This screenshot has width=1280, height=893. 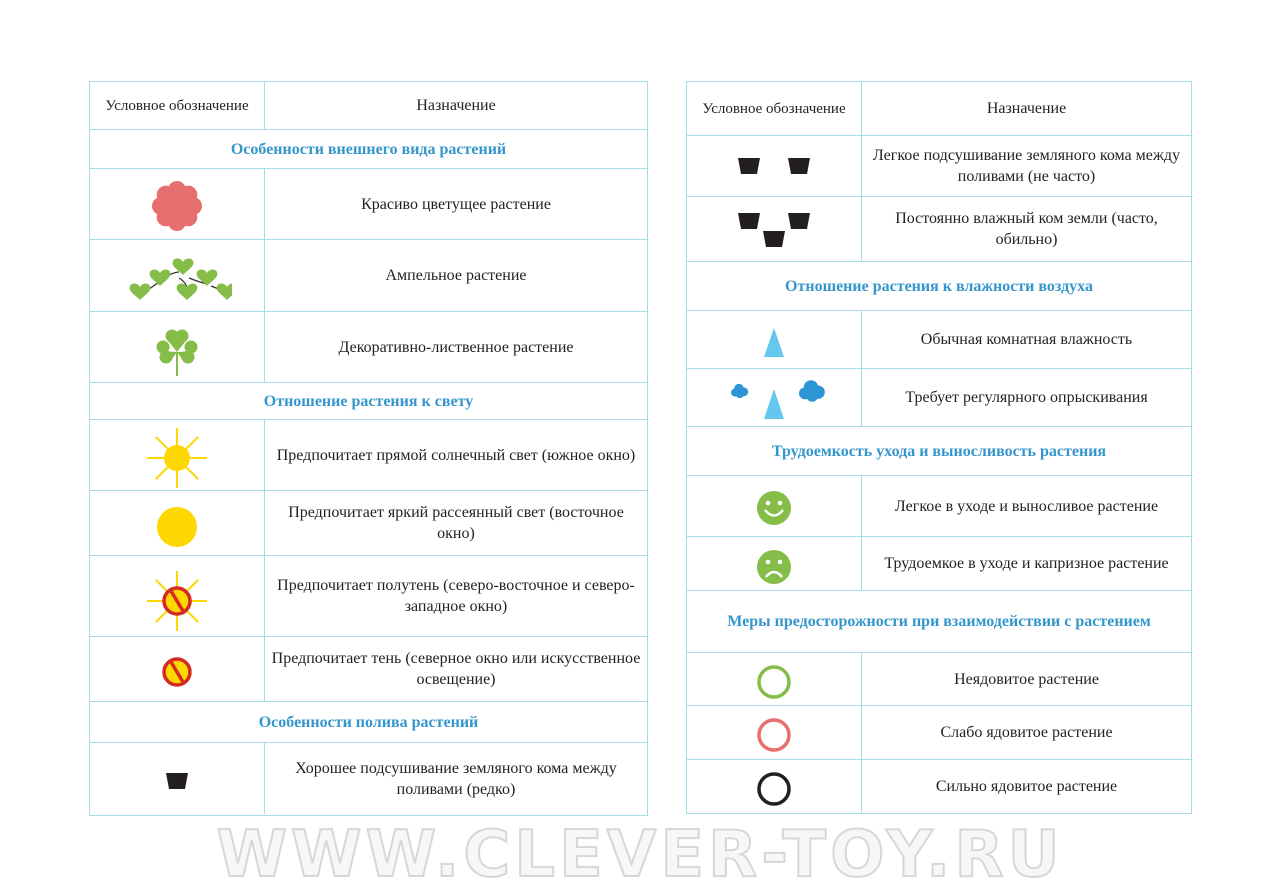 I want to click on sun-disc-icon, so click(x=177, y=526).